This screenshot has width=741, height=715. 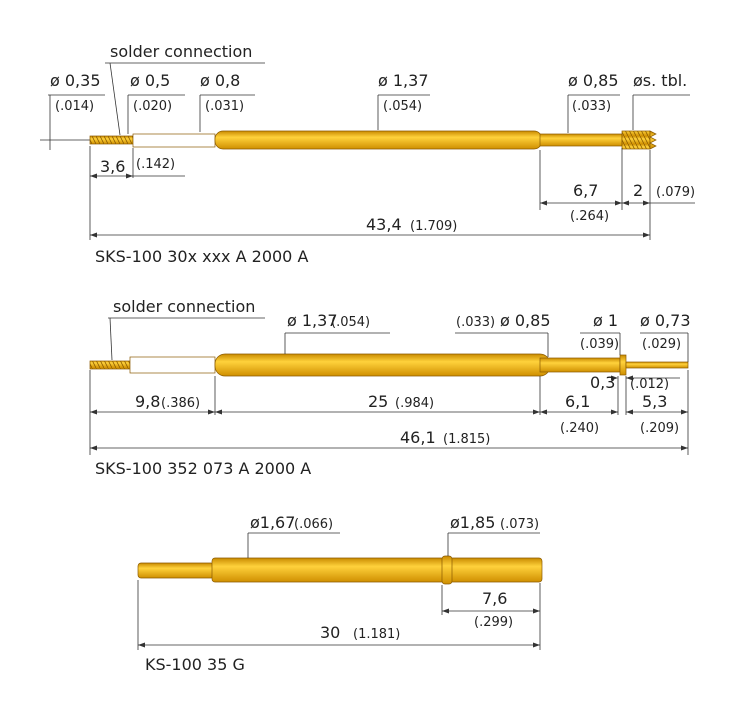 What do you see at coordinates (579, 428) in the screenshot?
I see `dimension-label: (.240)` at bounding box center [579, 428].